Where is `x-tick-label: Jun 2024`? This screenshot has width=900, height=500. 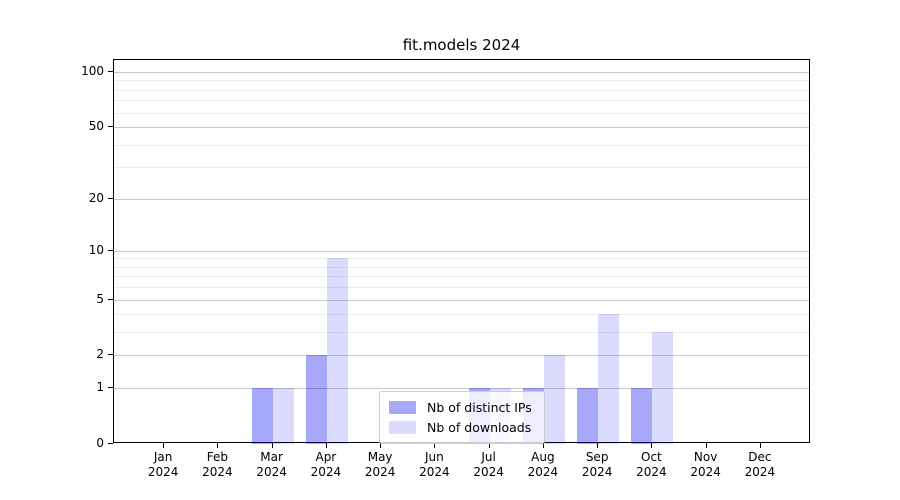
x-tick-label: Jun 2024 is located at coordinates (434, 465).